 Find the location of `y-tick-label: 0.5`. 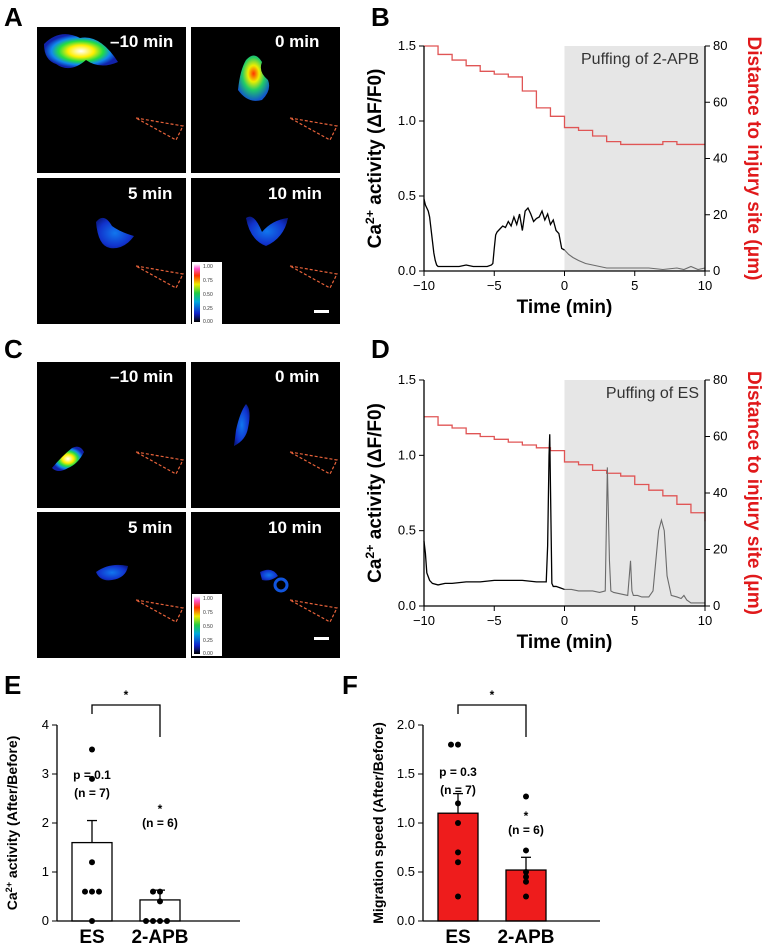

y-tick-label: 0.5 is located at coordinates (406, 871).